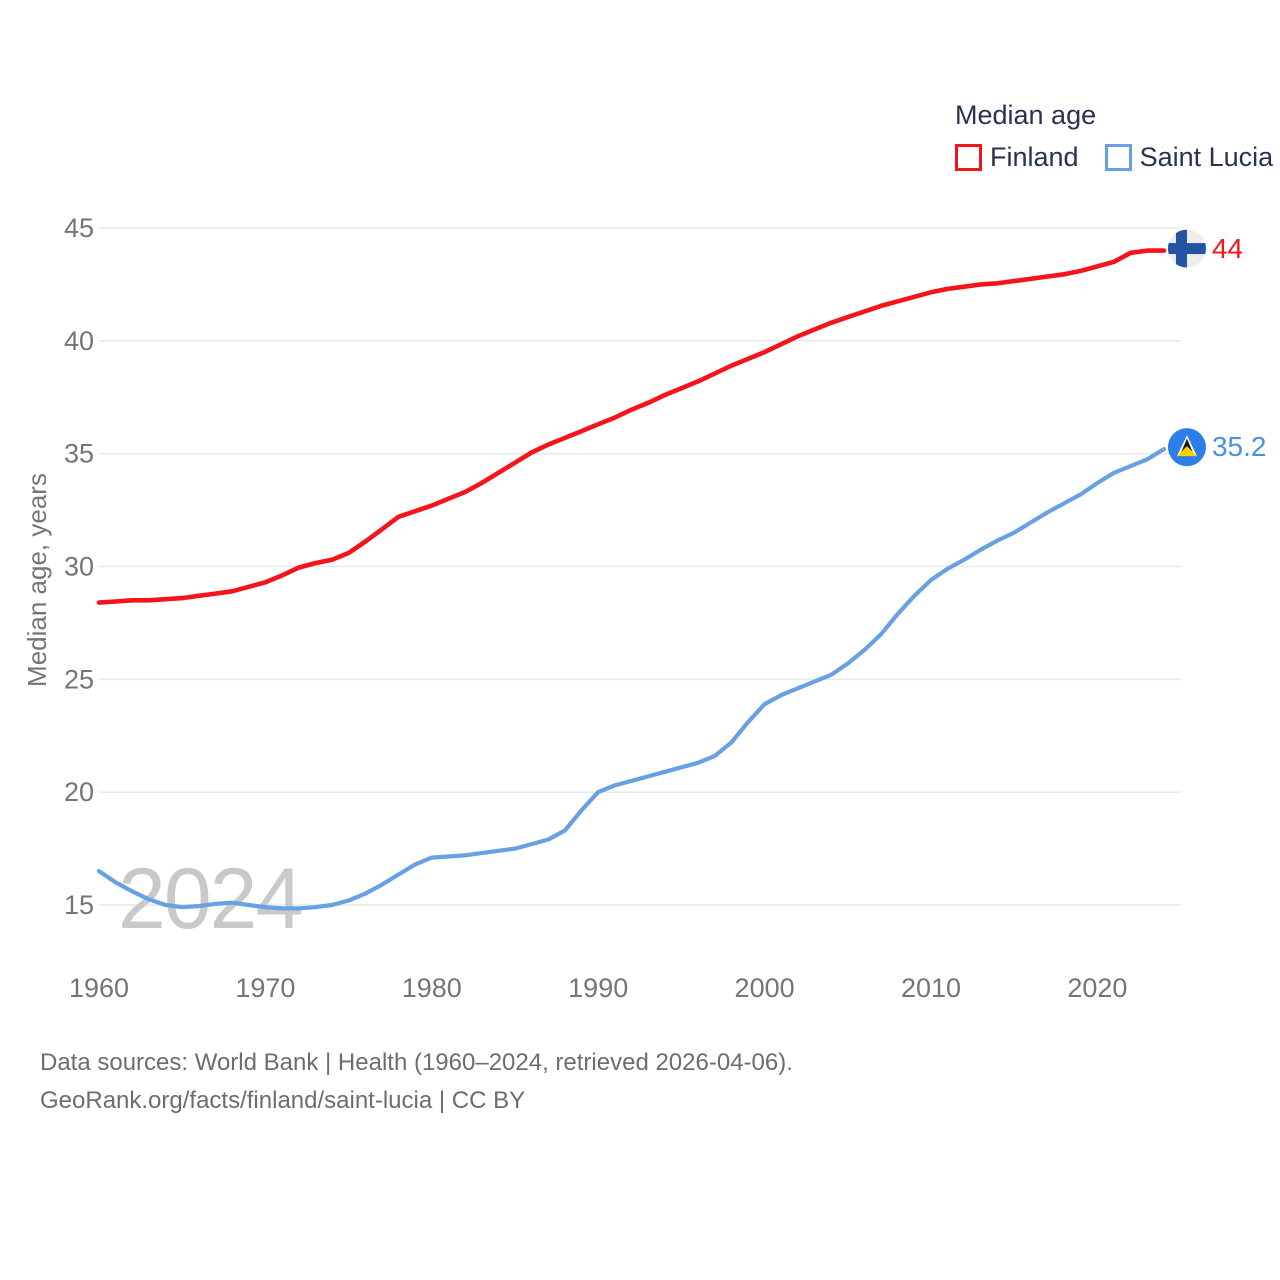  Describe the element at coordinates (1186, 447) in the screenshot. I see `saint-lucia-flag-icon` at that location.